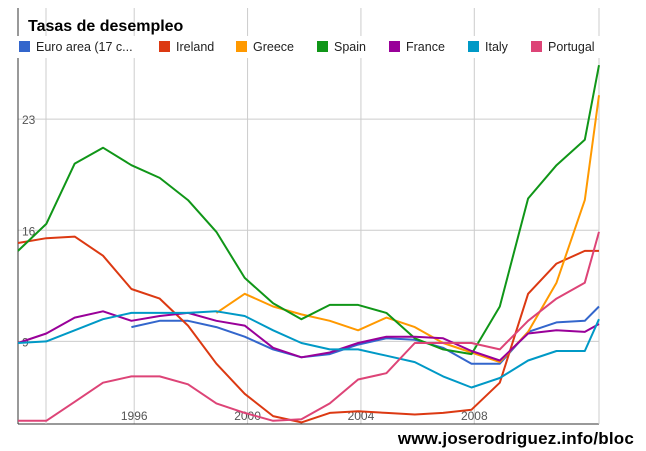  What do you see at coordinates (134, 416) in the screenshot?
I see `x-tick-label: 1996` at bounding box center [134, 416].